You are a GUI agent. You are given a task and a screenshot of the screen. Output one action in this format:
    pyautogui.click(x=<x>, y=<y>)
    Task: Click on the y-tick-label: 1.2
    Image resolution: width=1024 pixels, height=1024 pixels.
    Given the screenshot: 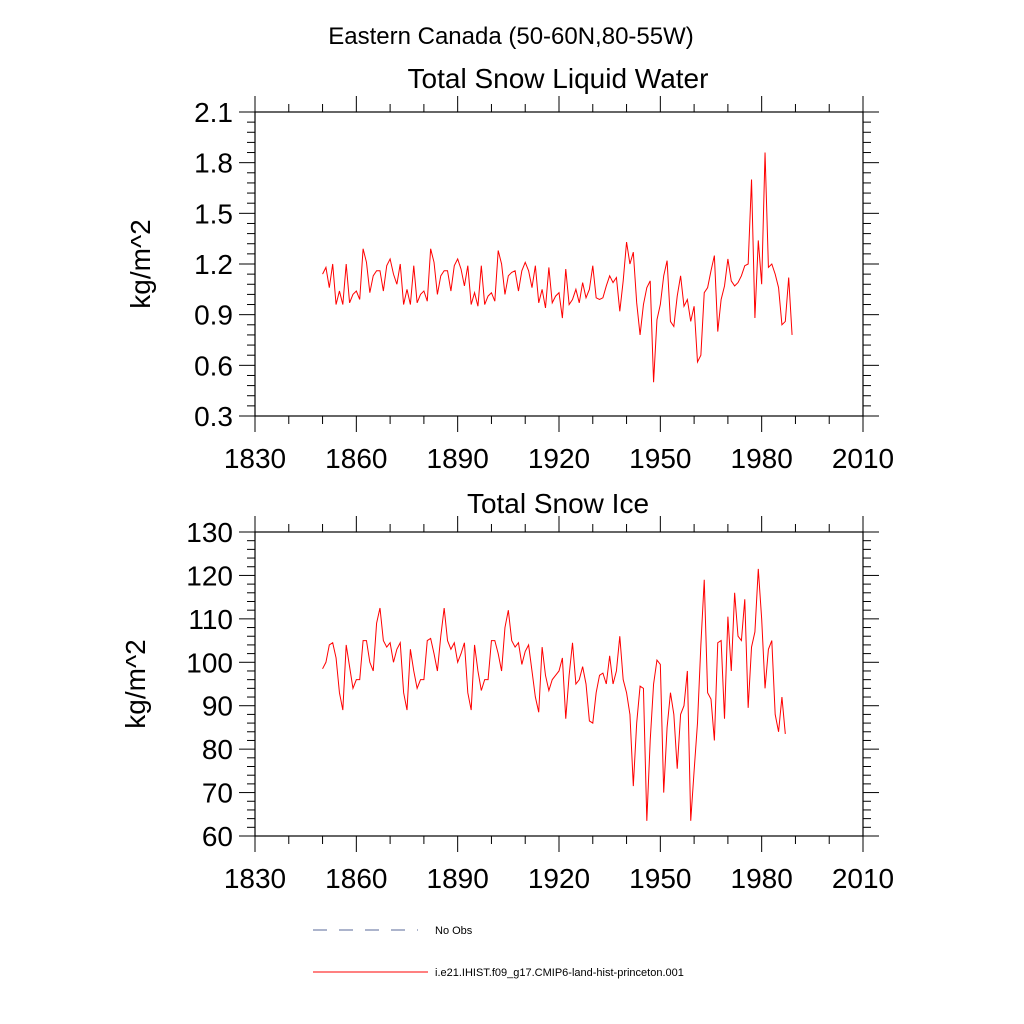 What is the action you would take?
    pyautogui.click(x=213, y=264)
    